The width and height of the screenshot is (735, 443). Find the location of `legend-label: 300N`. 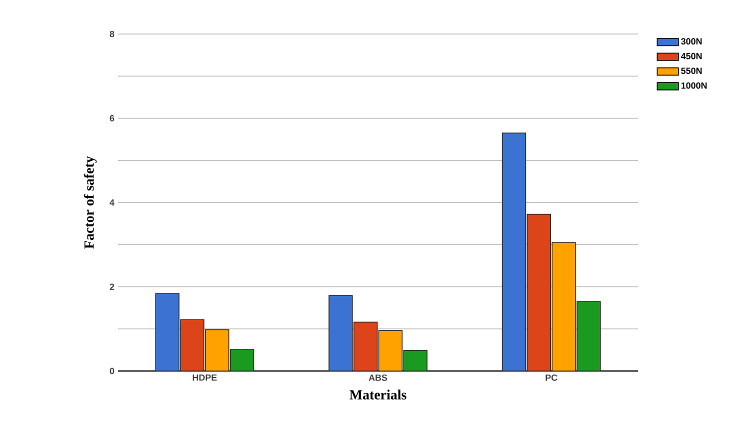

legend-label: 300N is located at coordinates (691, 41).